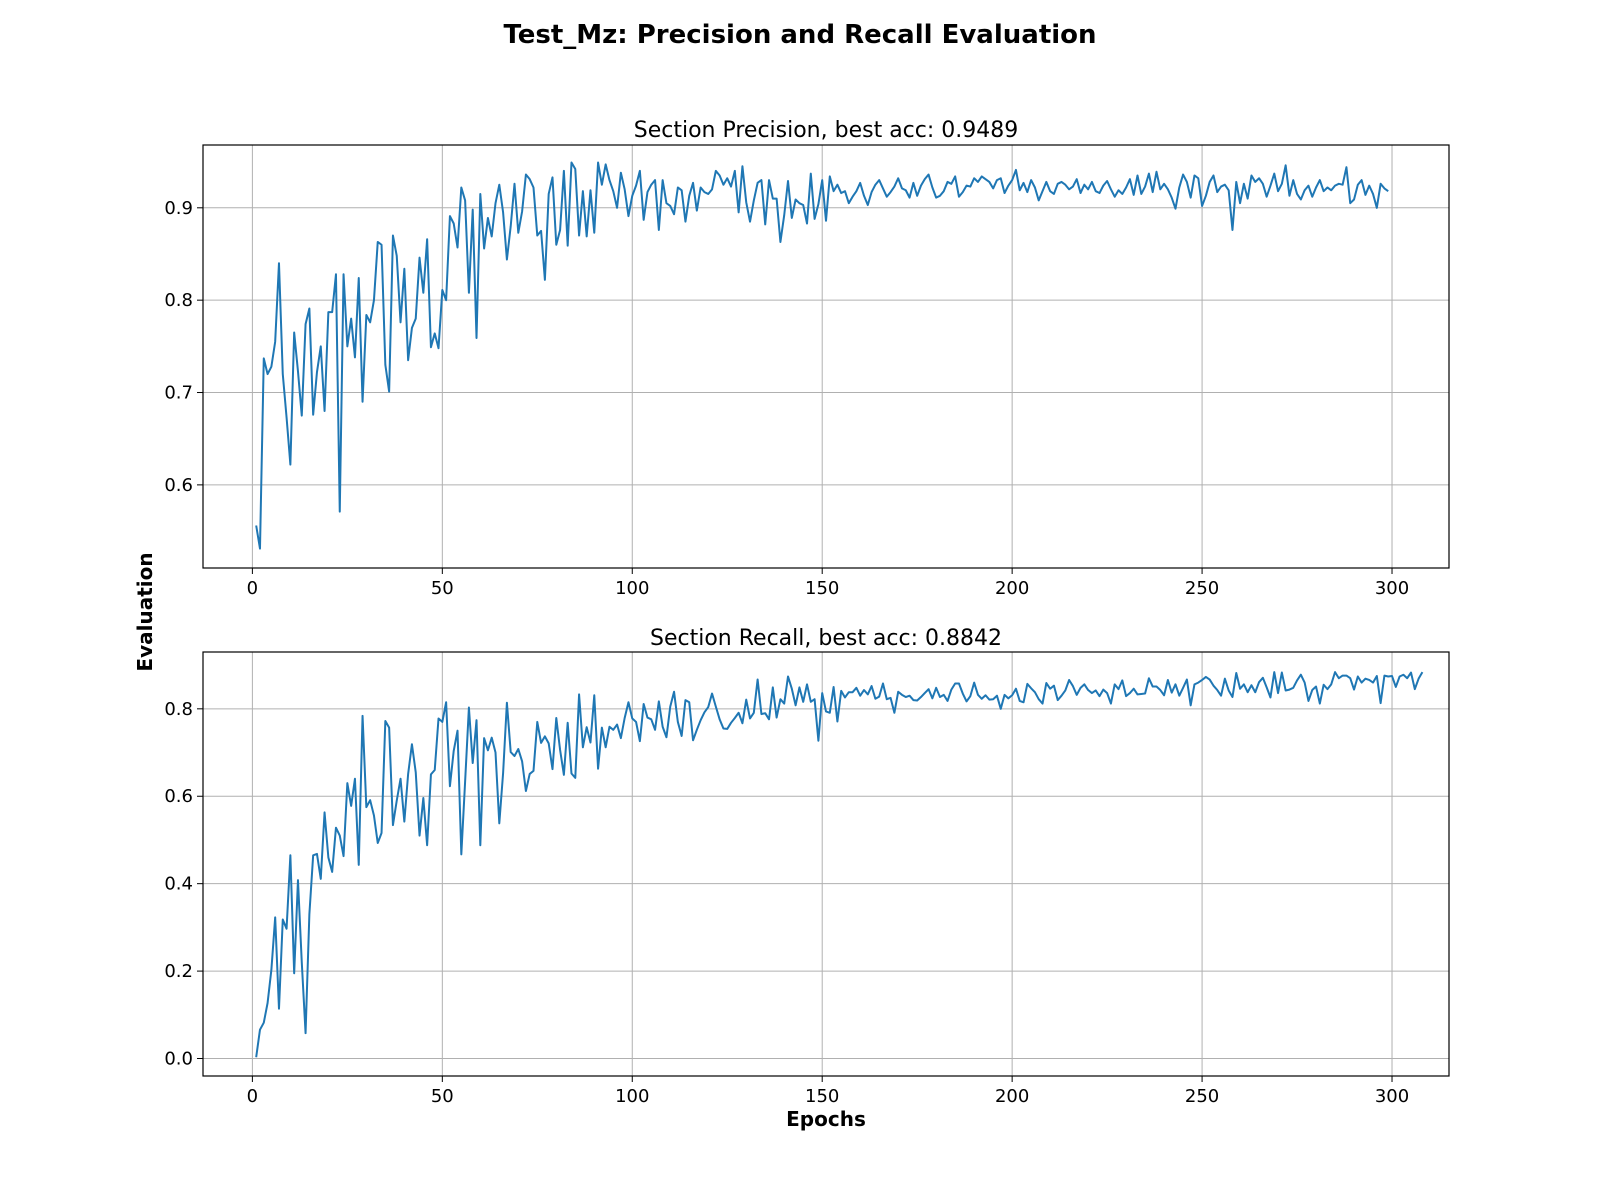 The image size is (1600, 1200). Describe the element at coordinates (1012, 588) in the screenshot. I see `precision-x-tick-label: 200` at that location.